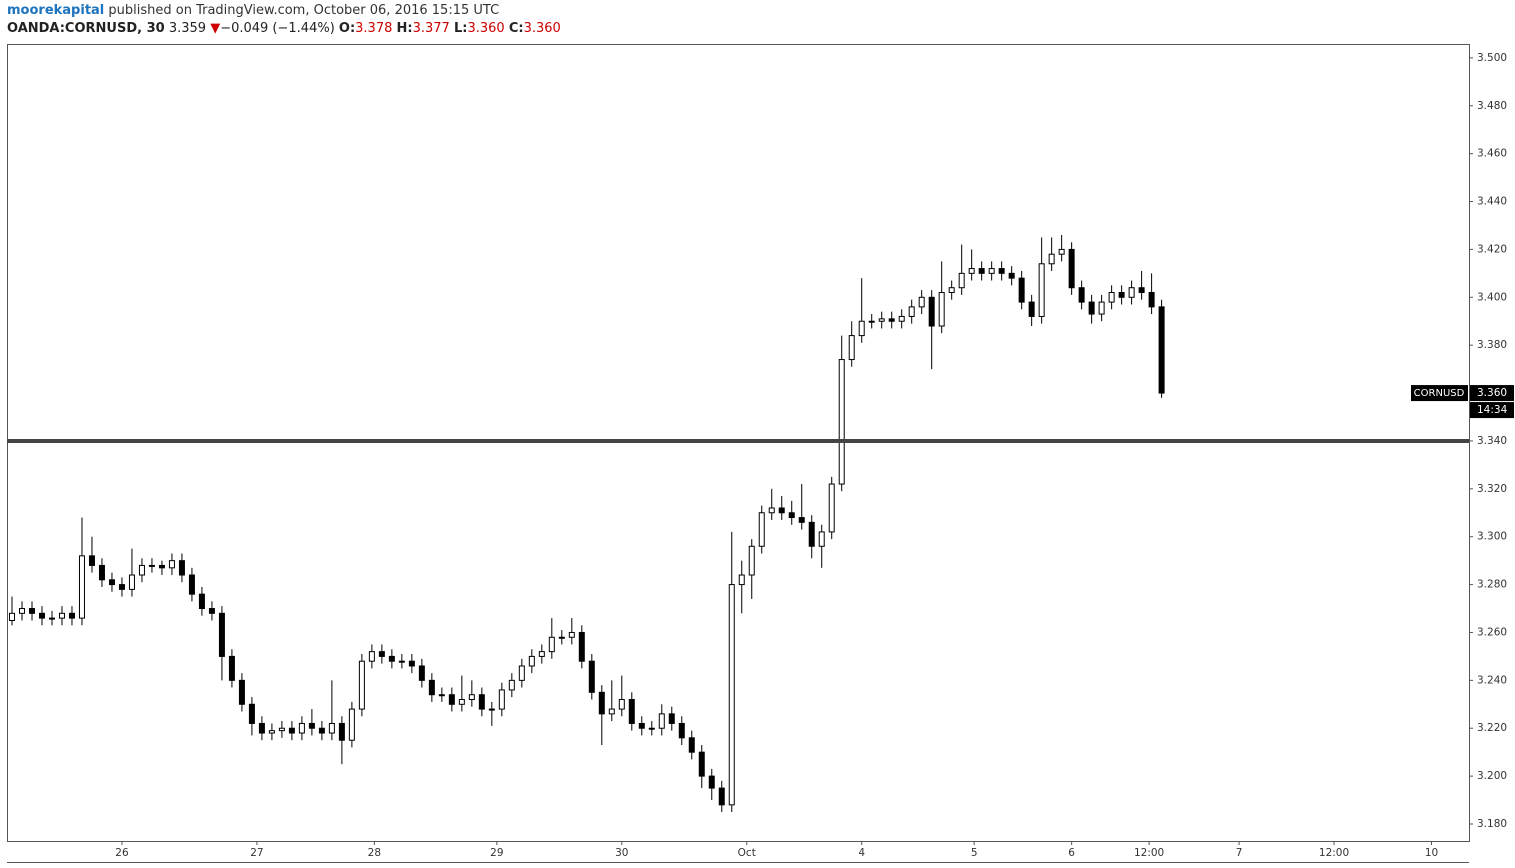 Image resolution: width=1515 pixels, height=868 pixels. Describe the element at coordinates (1492, 441) in the screenshot. I see `y-tick-label: 3.340` at that location.